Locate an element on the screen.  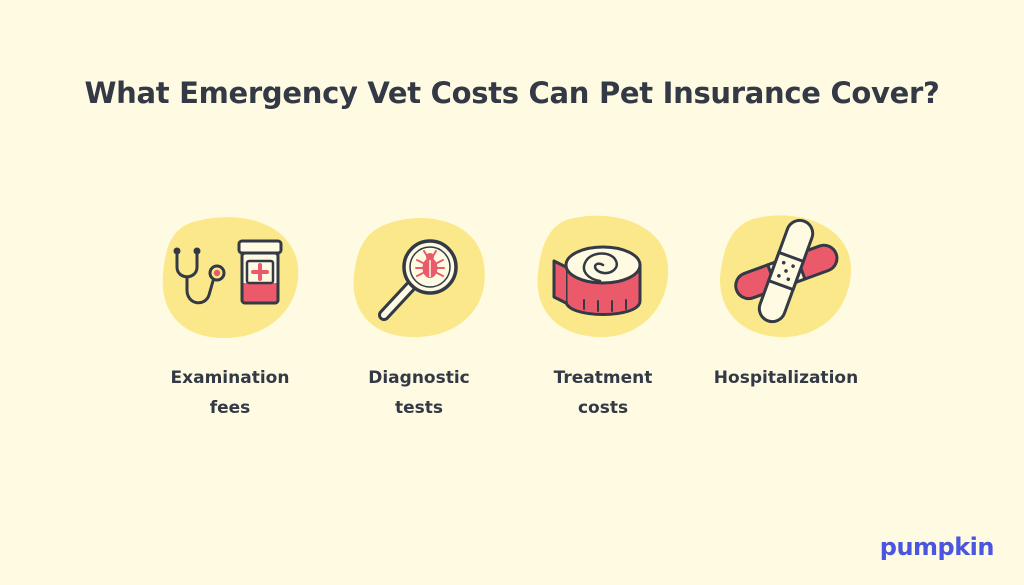
label-line-2: costs is located at coordinates (603, 408).